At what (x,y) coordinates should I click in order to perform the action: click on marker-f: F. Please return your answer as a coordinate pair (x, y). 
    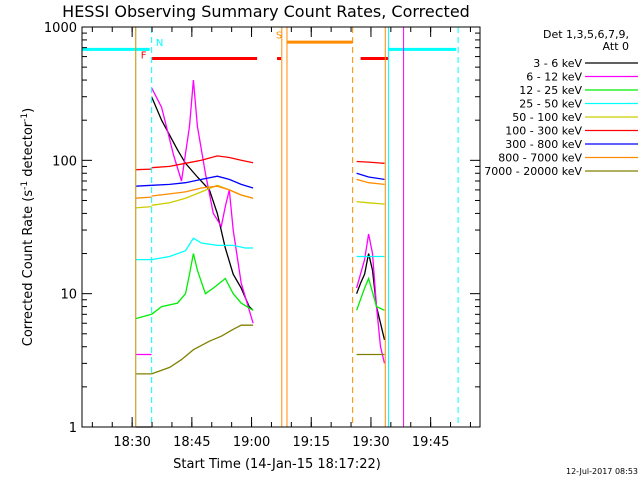
    Looking at the image, I should click on (144, 56).